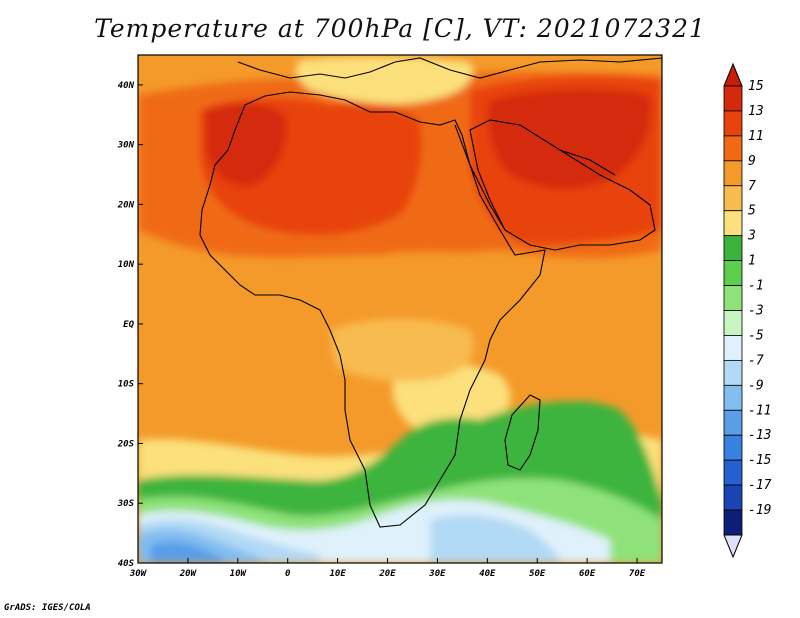 The width and height of the screenshot is (800, 618). I want to click on x-tick-label: 0, so click(288, 574).